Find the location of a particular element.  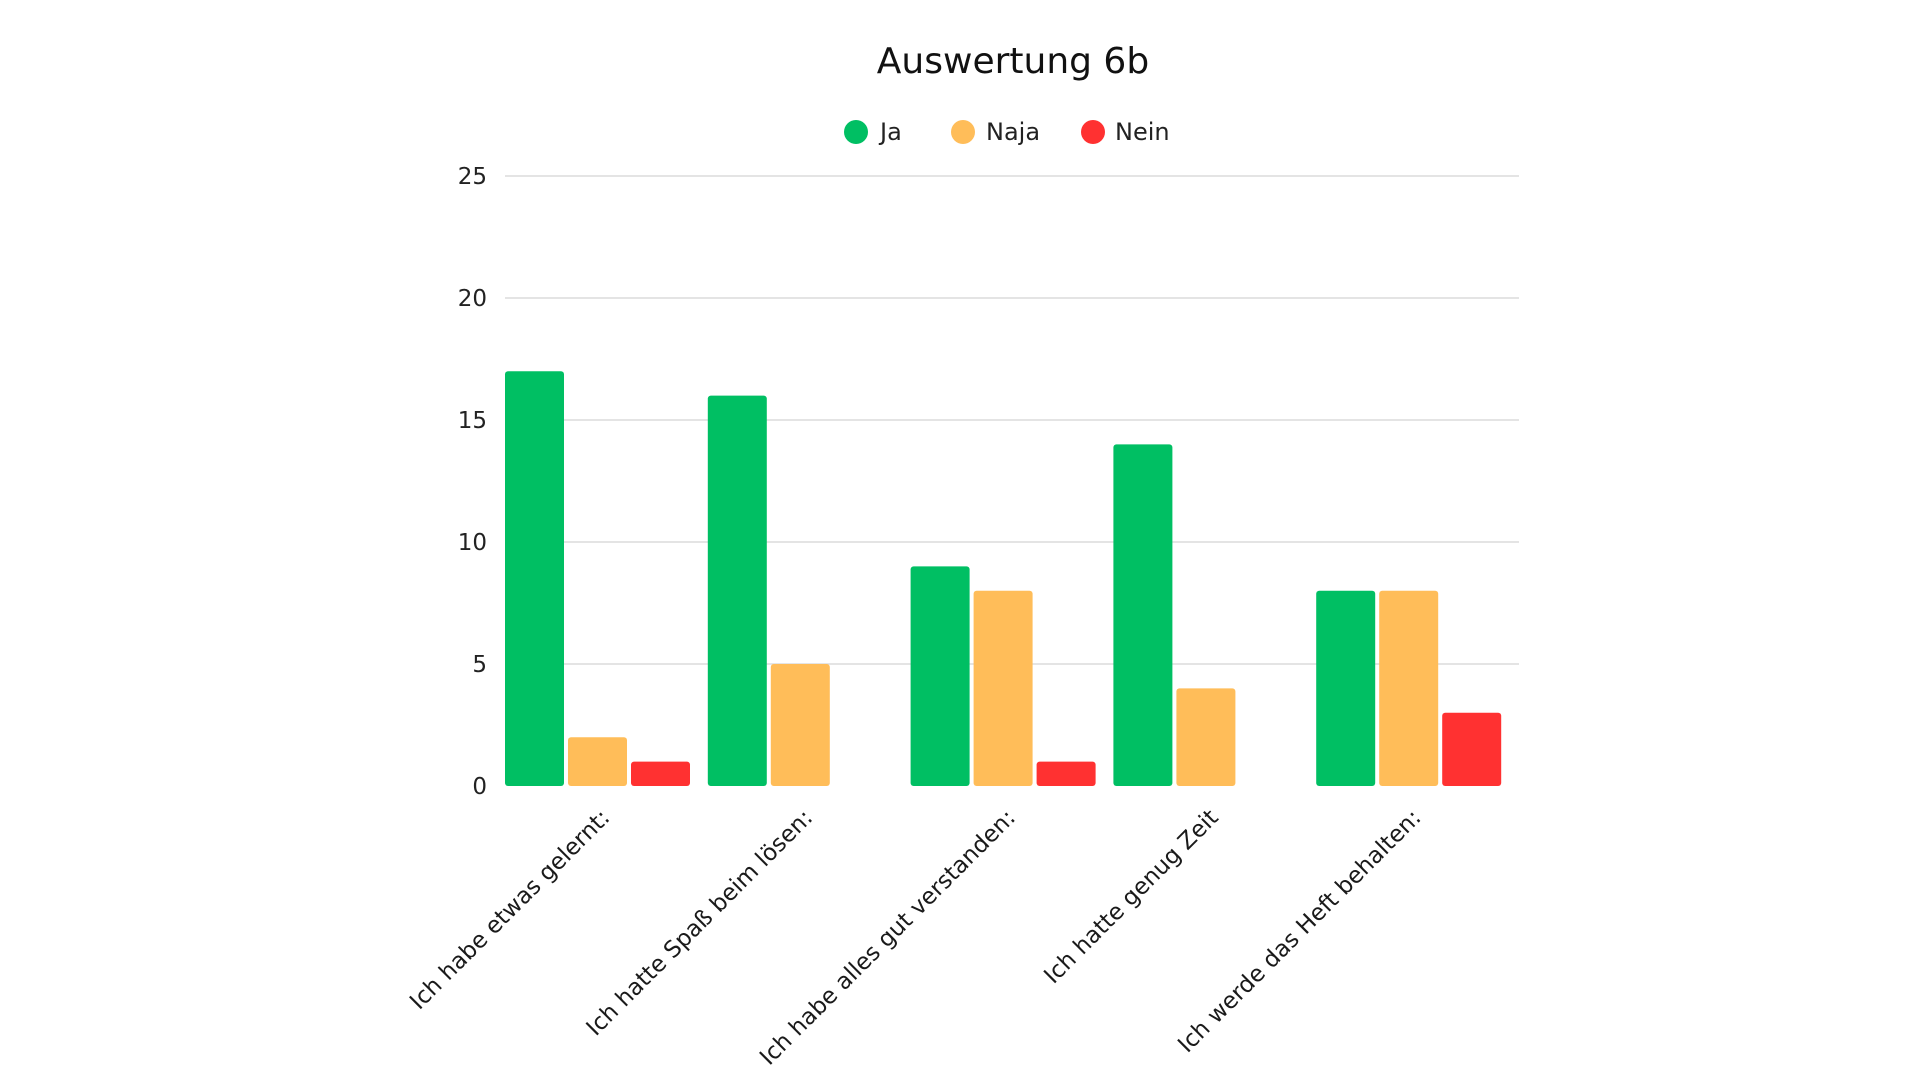

y-axis: 0 5 10 15 20 25 is located at coordinates (472, 482).